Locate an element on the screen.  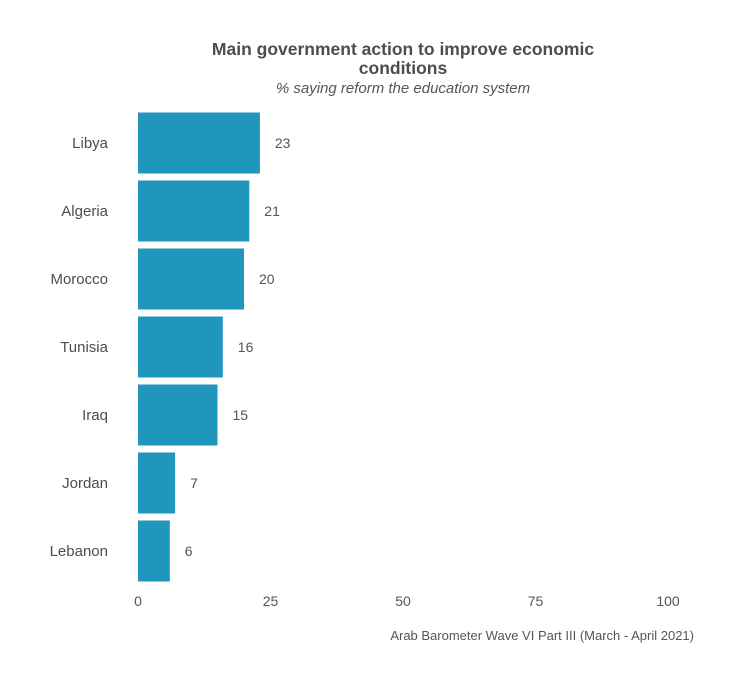
x-tick-label-75: 75 is located at coordinates (536, 601).